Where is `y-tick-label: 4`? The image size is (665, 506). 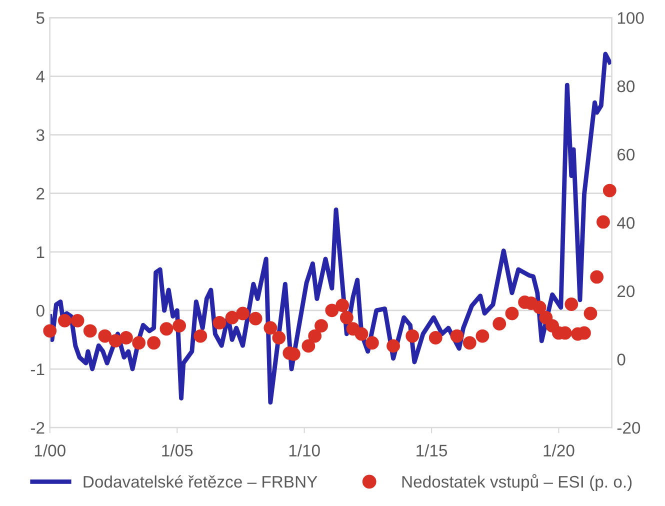
y-tick-label: 4 is located at coordinates (40, 76).